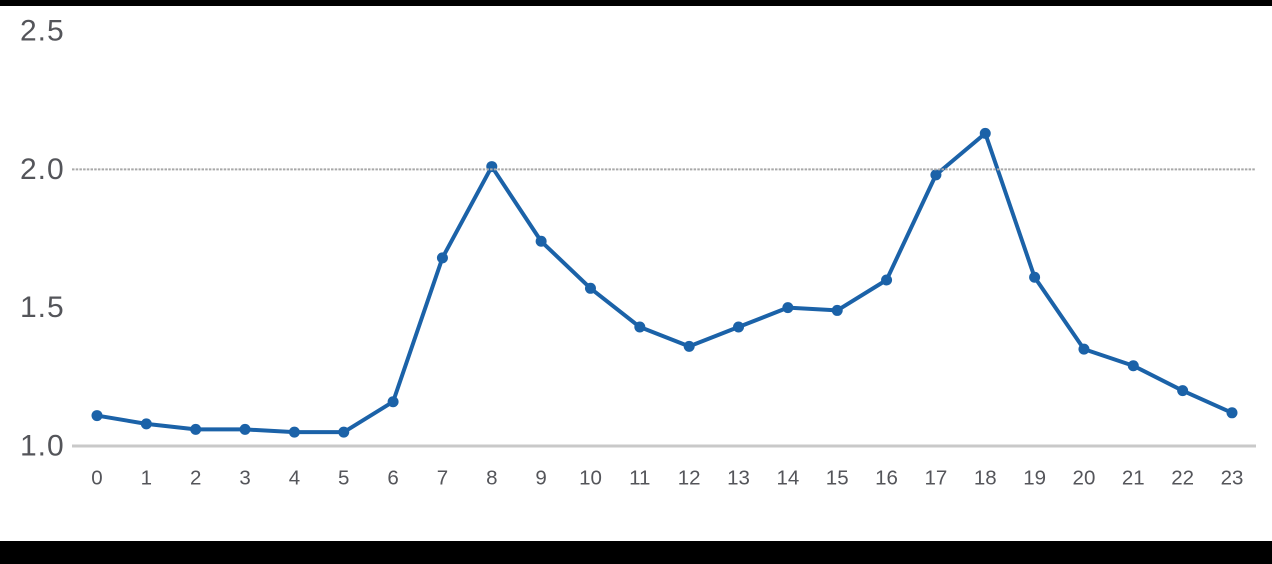 The width and height of the screenshot is (1272, 564). What do you see at coordinates (392, 478) in the screenshot?
I see `x-tick-label: 6` at bounding box center [392, 478].